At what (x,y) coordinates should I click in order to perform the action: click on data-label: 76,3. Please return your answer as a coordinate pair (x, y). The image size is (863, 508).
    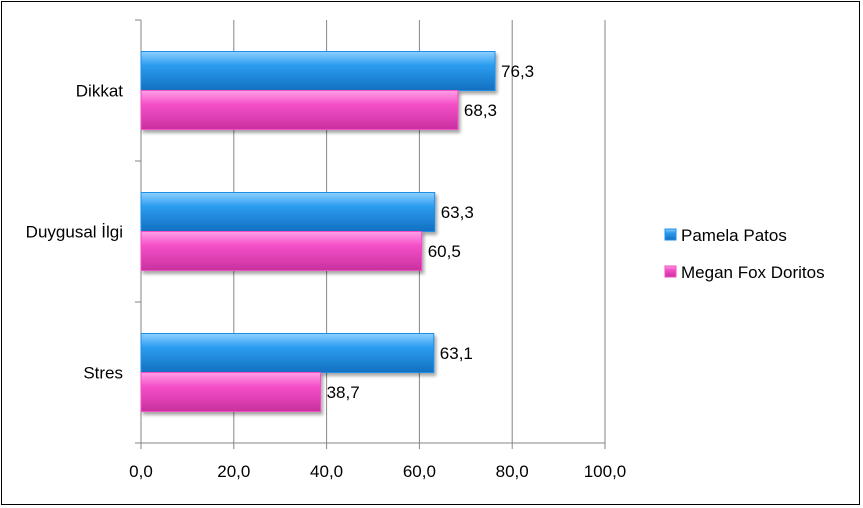
    Looking at the image, I should click on (517, 71).